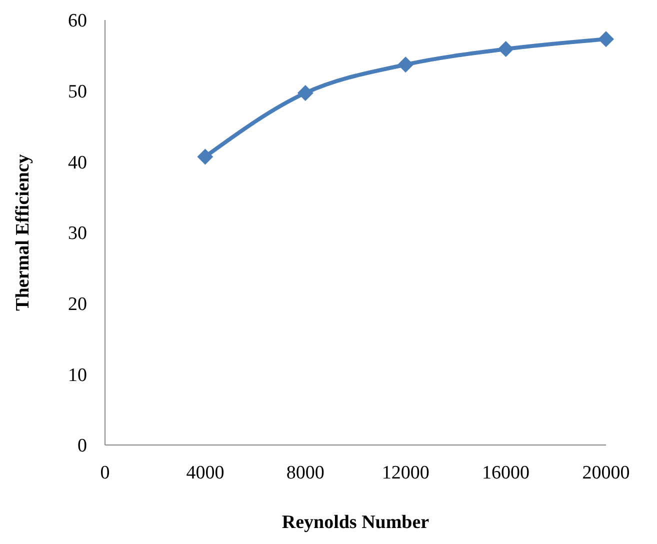 This screenshot has width=657, height=544. What do you see at coordinates (77, 233) in the screenshot?
I see `y-tick-label: 30` at bounding box center [77, 233].